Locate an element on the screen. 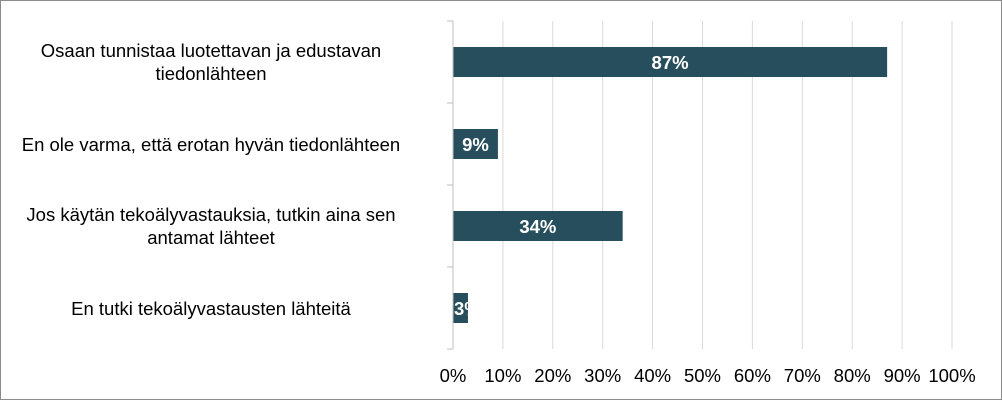 The image size is (1002, 400). x-tick-label: 40% is located at coordinates (652, 375).